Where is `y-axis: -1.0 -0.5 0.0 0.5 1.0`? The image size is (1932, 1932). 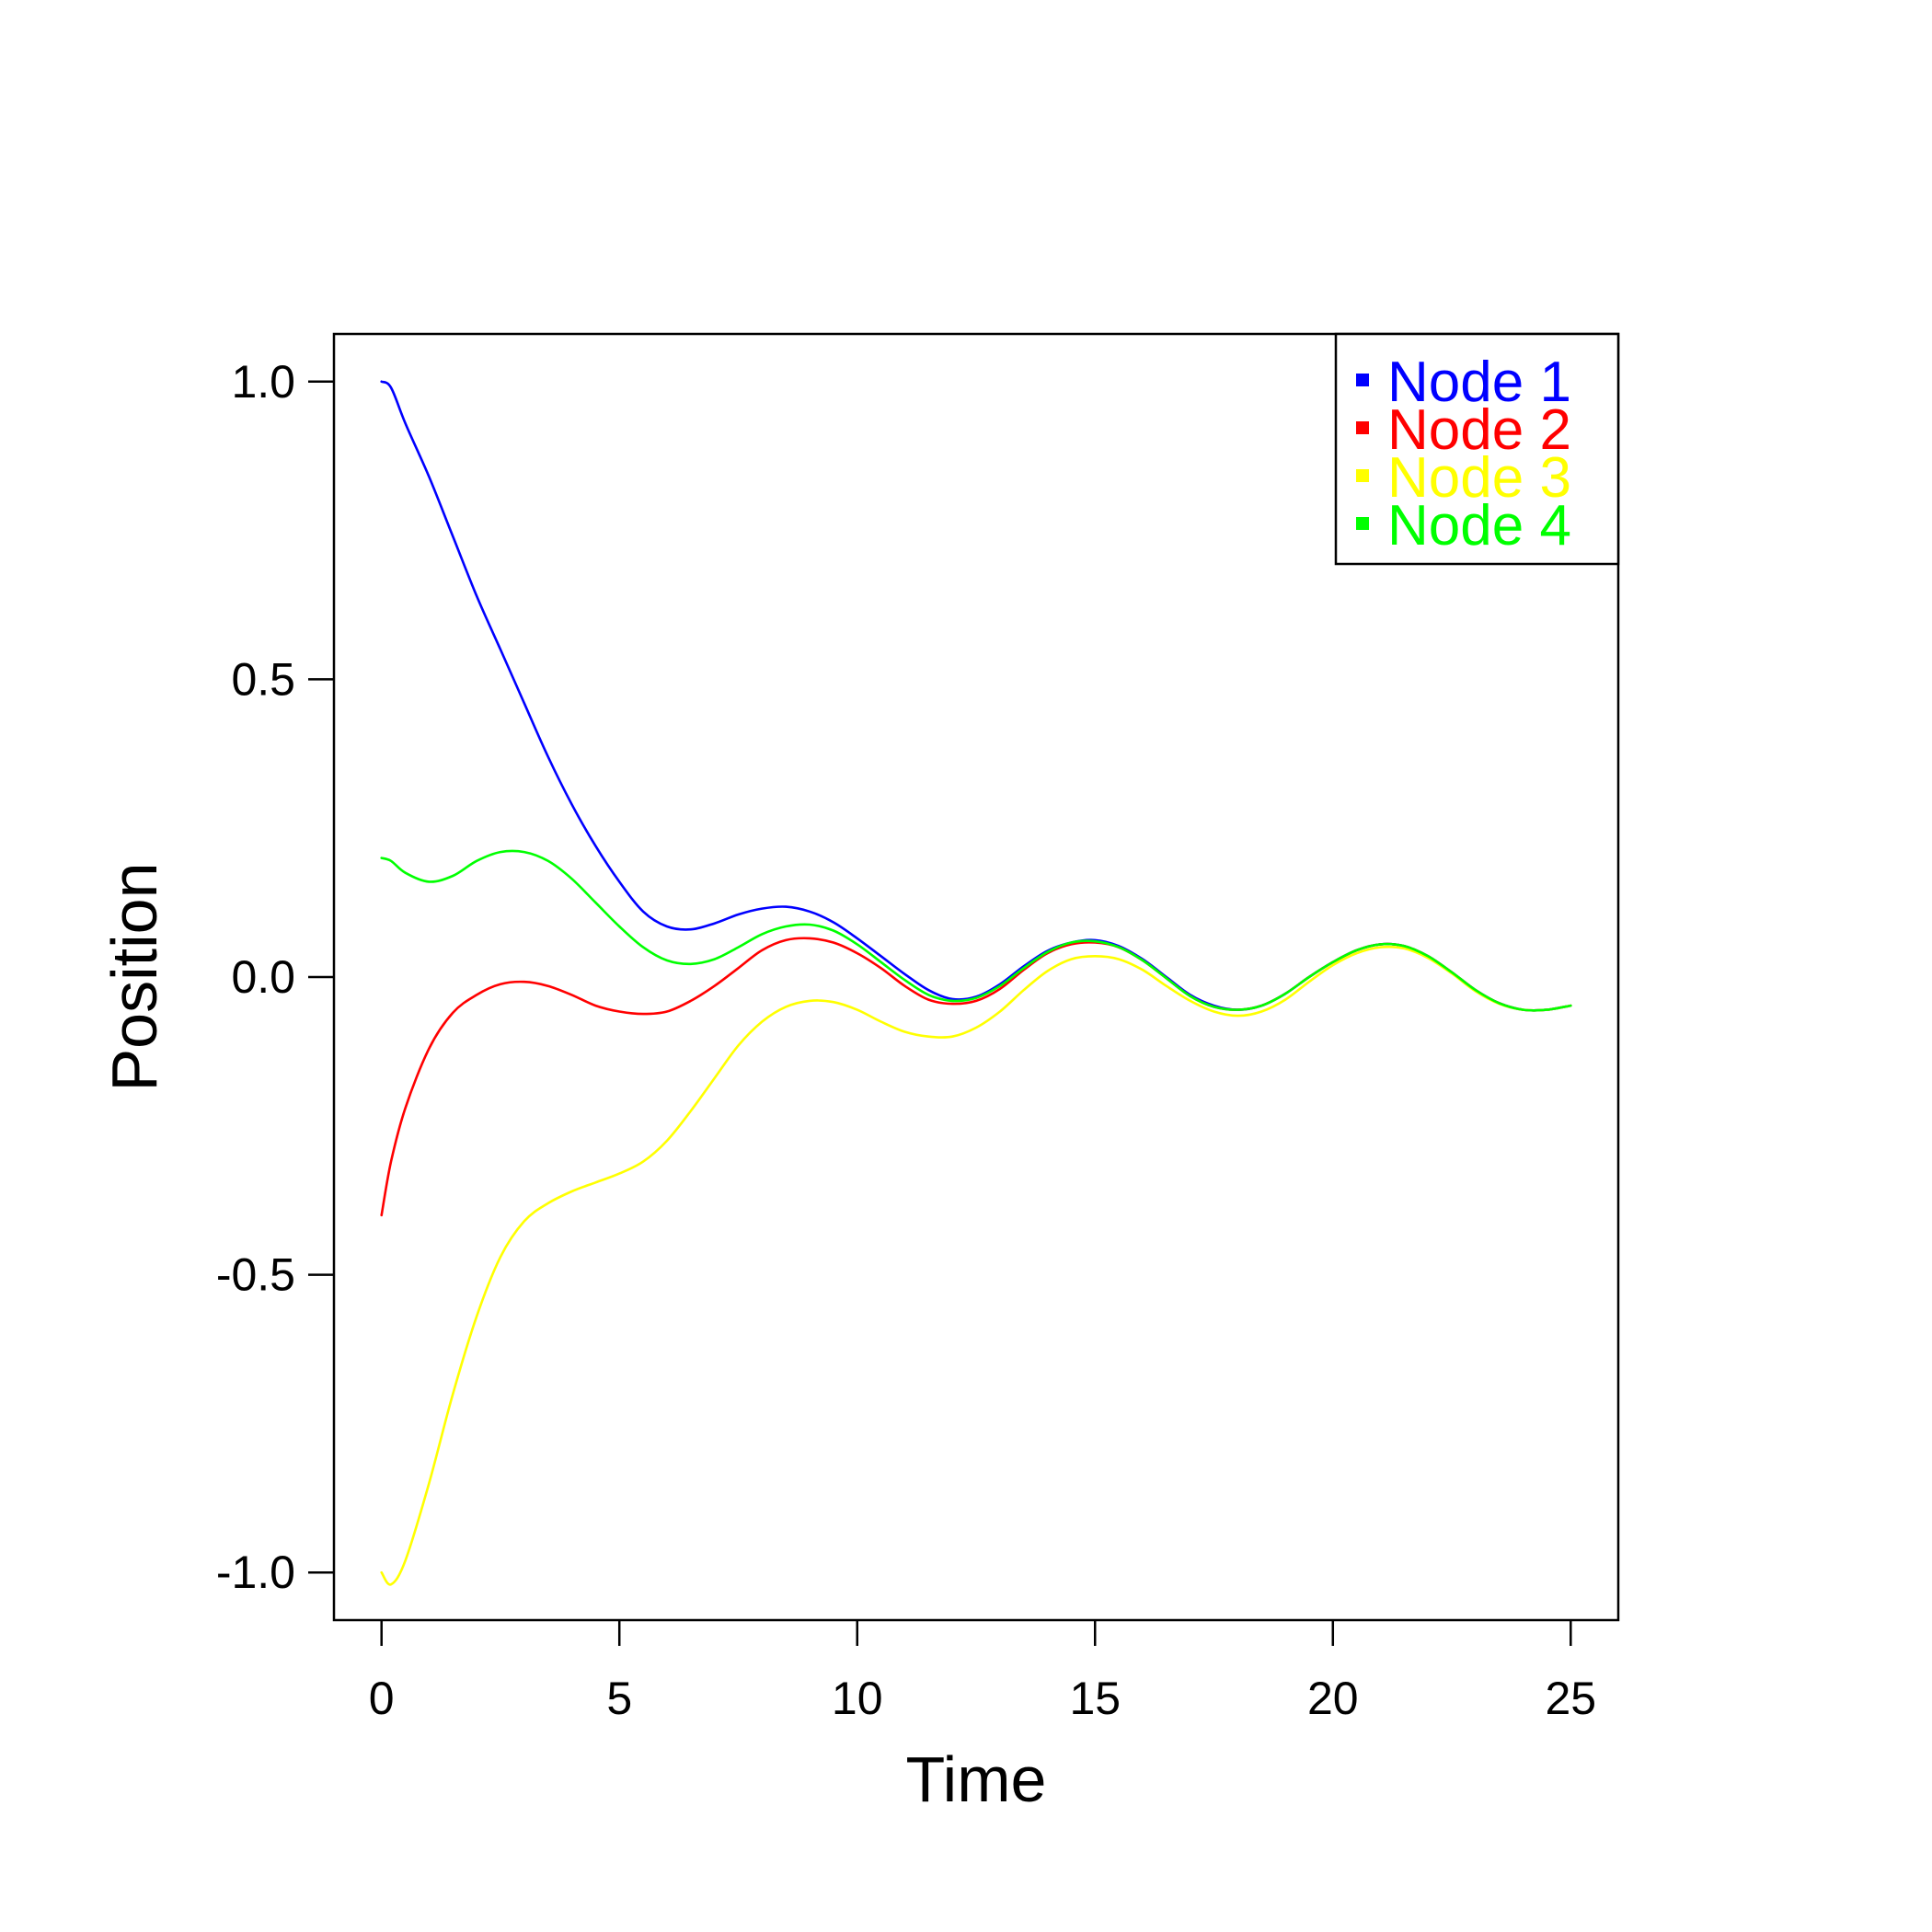 y-axis: -1.0 -0.5 0.0 0.5 1.0 is located at coordinates (275, 977).